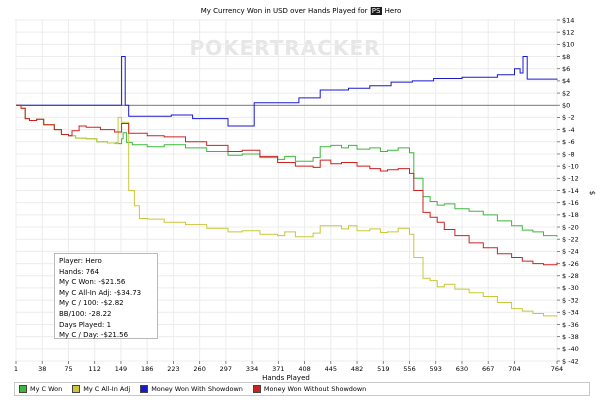 This screenshot has height=409, width=602. I want to click on x-tick-label: 556, so click(409, 369).